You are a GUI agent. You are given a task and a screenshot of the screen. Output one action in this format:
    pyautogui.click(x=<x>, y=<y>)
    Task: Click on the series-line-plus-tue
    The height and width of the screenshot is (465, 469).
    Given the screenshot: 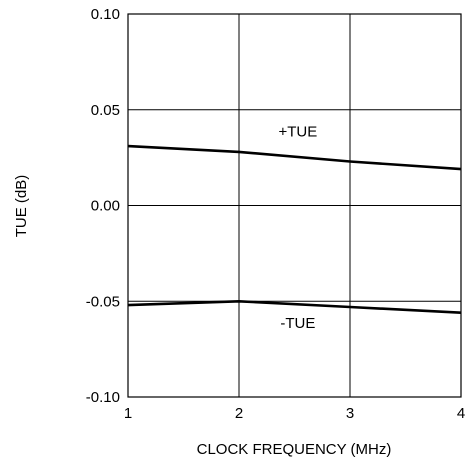 What is the action you would take?
    pyautogui.click(x=294, y=157)
    